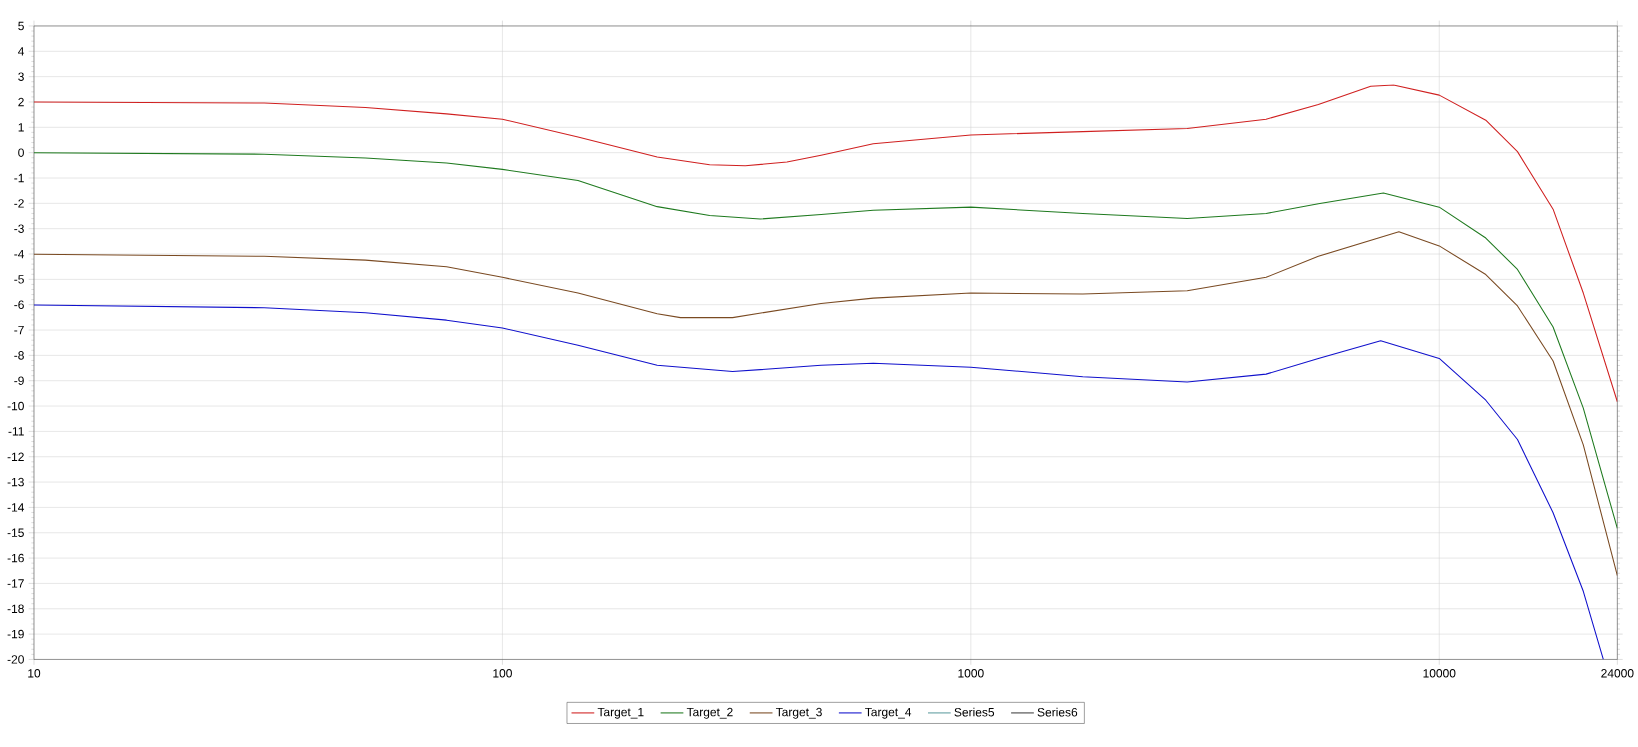  What do you see at coordinates (15, 482) in the screenshot?
I see `y-tick-label: -13` at bounding box center [15, 482].